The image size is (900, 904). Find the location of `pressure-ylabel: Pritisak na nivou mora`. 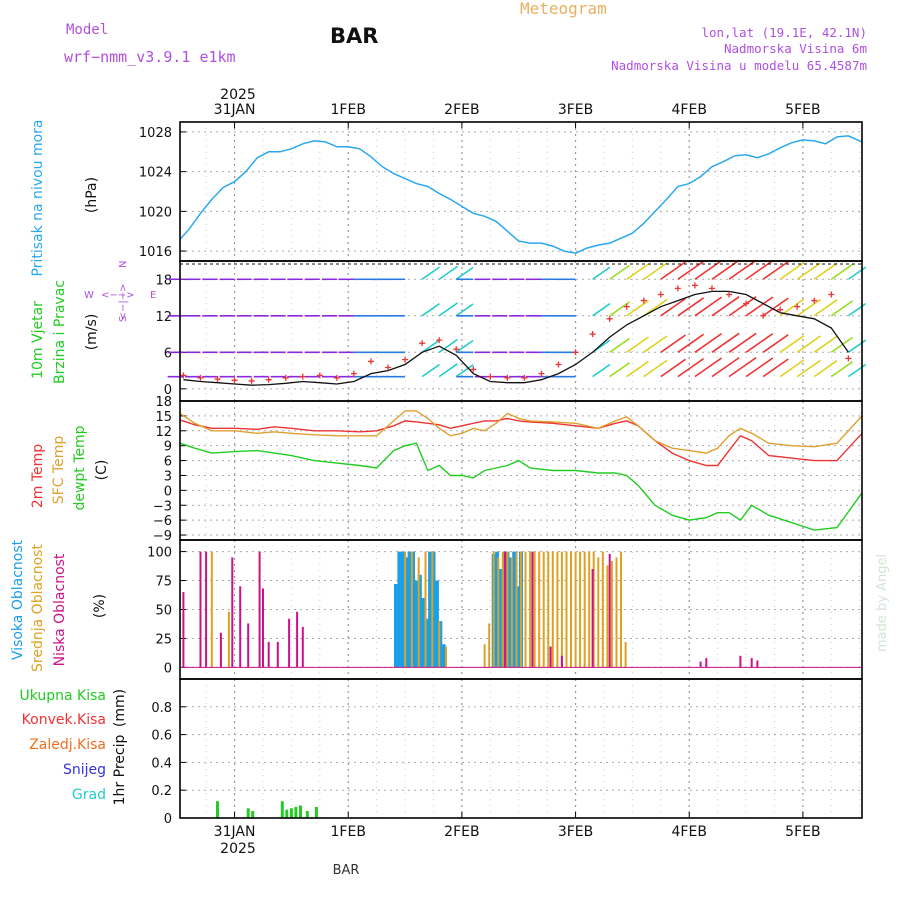

pressure-ylabel: Pritisak na nivou mora is located at coordinates (38, 197).